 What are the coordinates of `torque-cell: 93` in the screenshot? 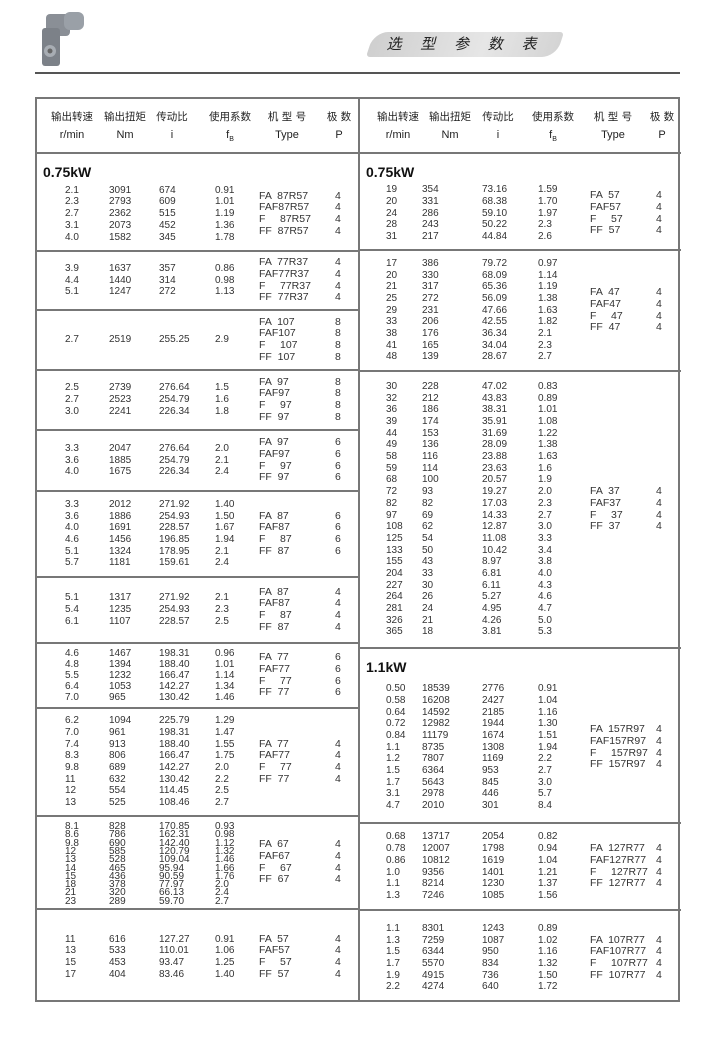 It's located at (428, 492).